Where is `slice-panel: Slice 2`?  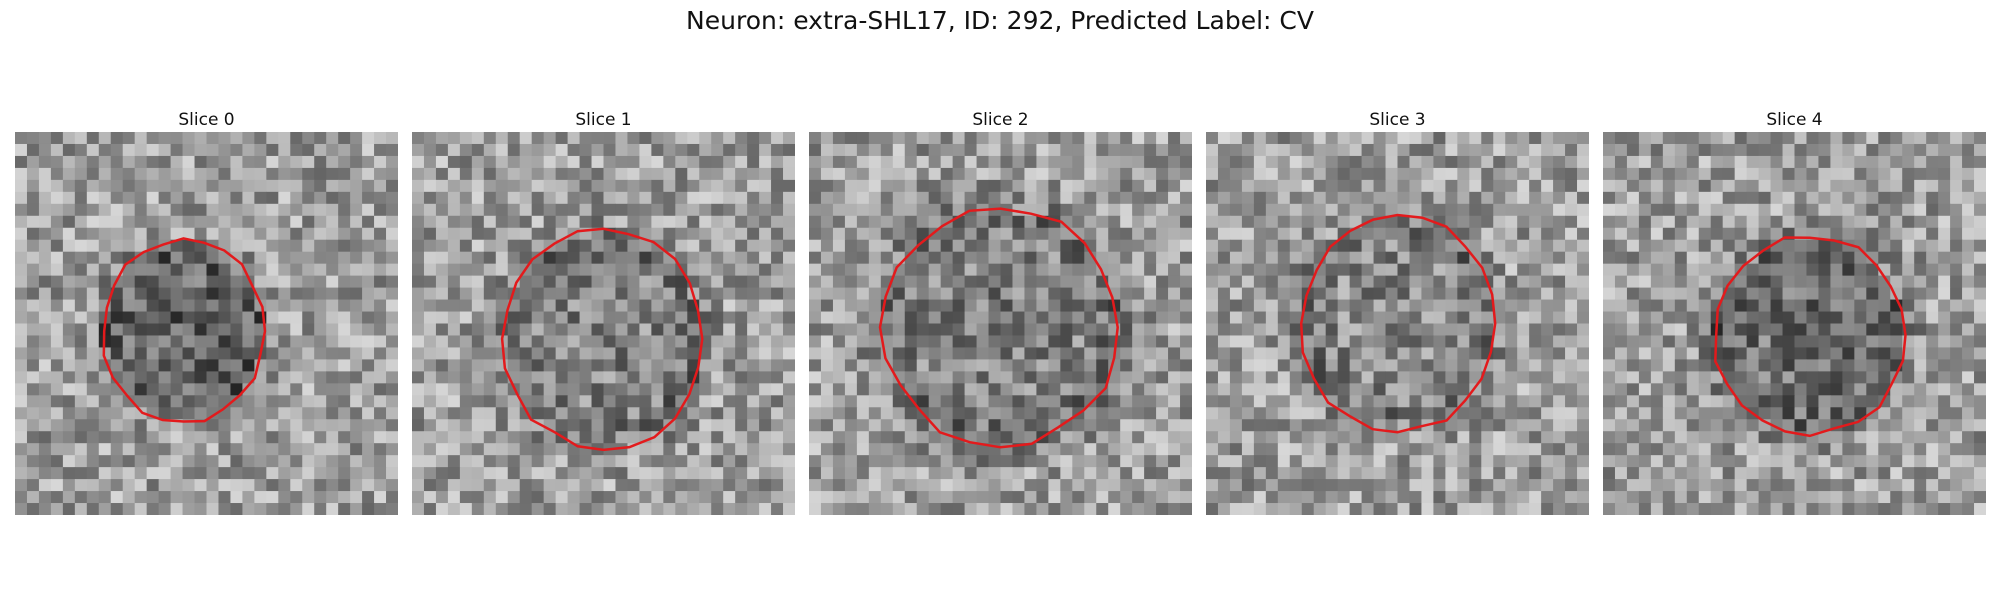
slice-panel: Slice 2 is located at coordinates (1000, 311).